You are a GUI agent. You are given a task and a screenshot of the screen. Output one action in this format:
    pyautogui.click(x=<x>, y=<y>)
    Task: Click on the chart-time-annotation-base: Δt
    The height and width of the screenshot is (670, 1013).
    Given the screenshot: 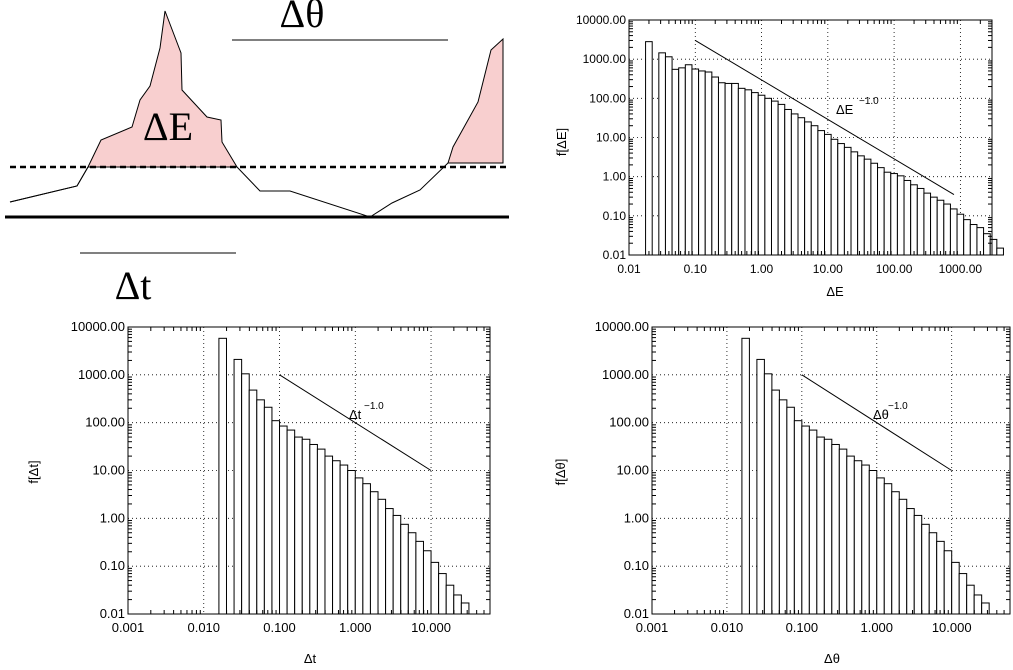 What is the action you would take?
    pyautogui.click(x=355, y=414)
    